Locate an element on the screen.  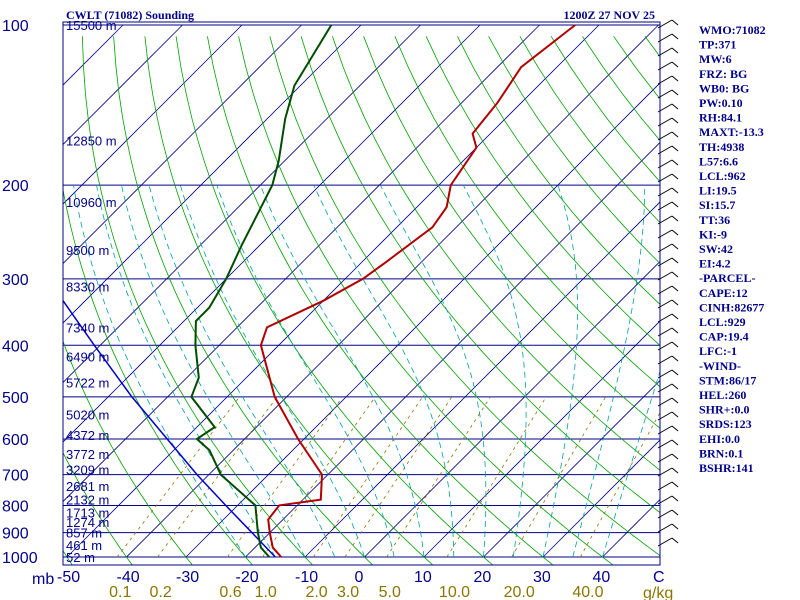
stat-line: LCL:962 is located at coordinates (722, 176).